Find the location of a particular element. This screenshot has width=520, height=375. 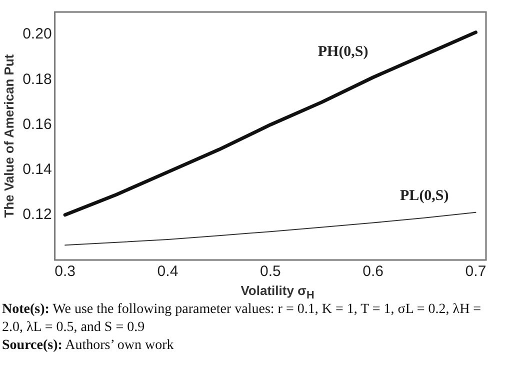

series-label: PH(0,S) is located at coordinates (343, 52).